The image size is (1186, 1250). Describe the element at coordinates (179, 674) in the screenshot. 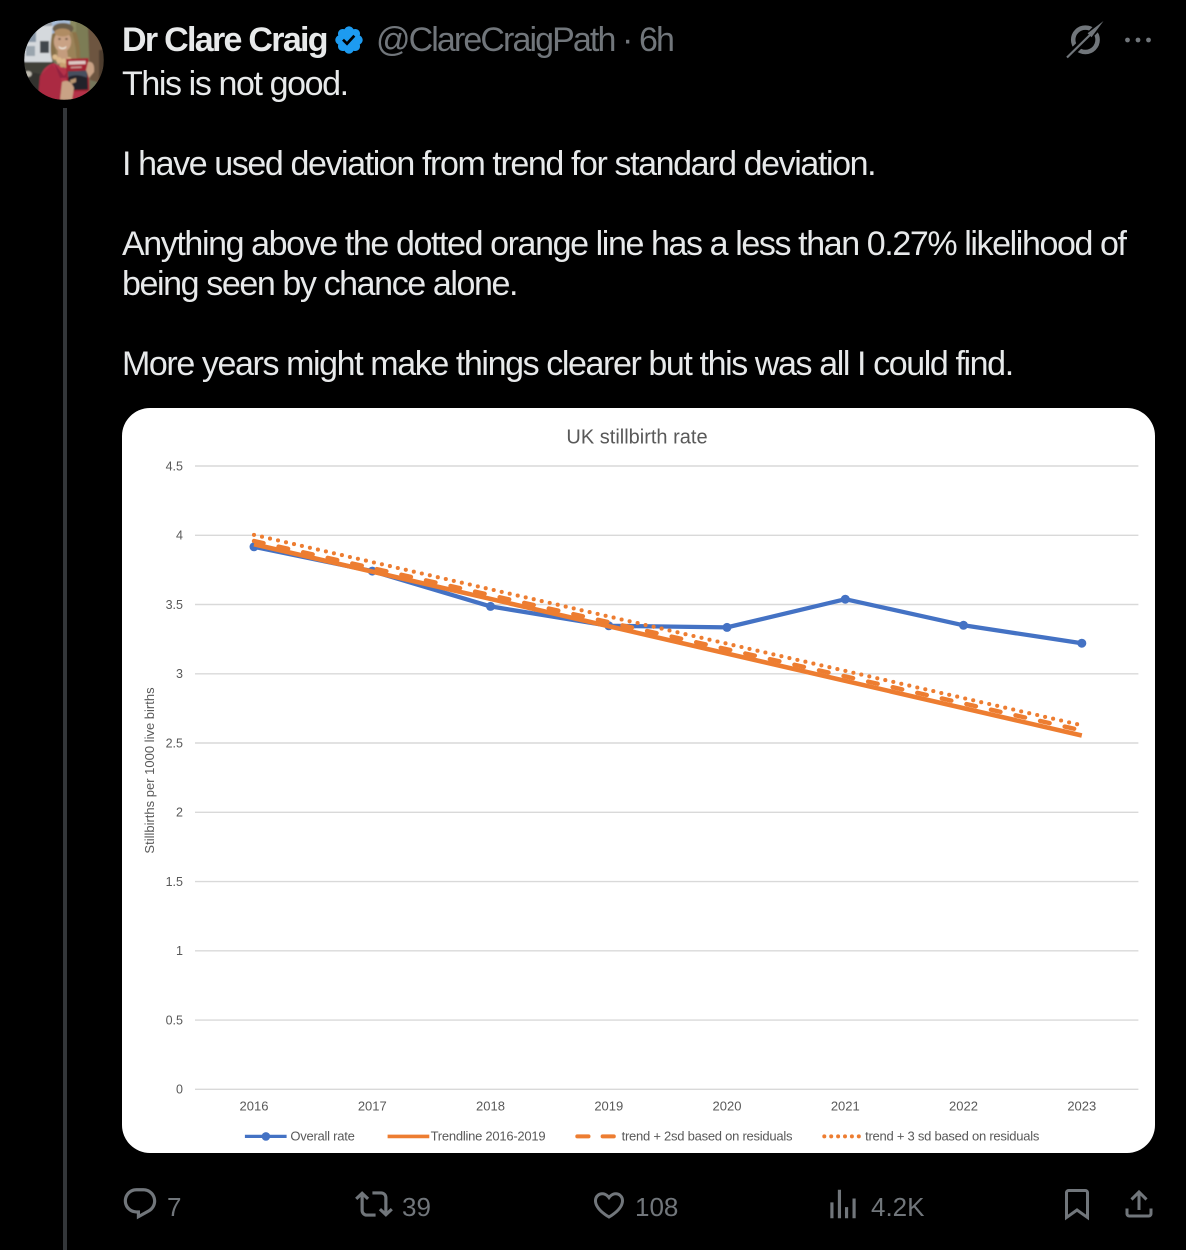

I see `svg-text: 3` at that location.